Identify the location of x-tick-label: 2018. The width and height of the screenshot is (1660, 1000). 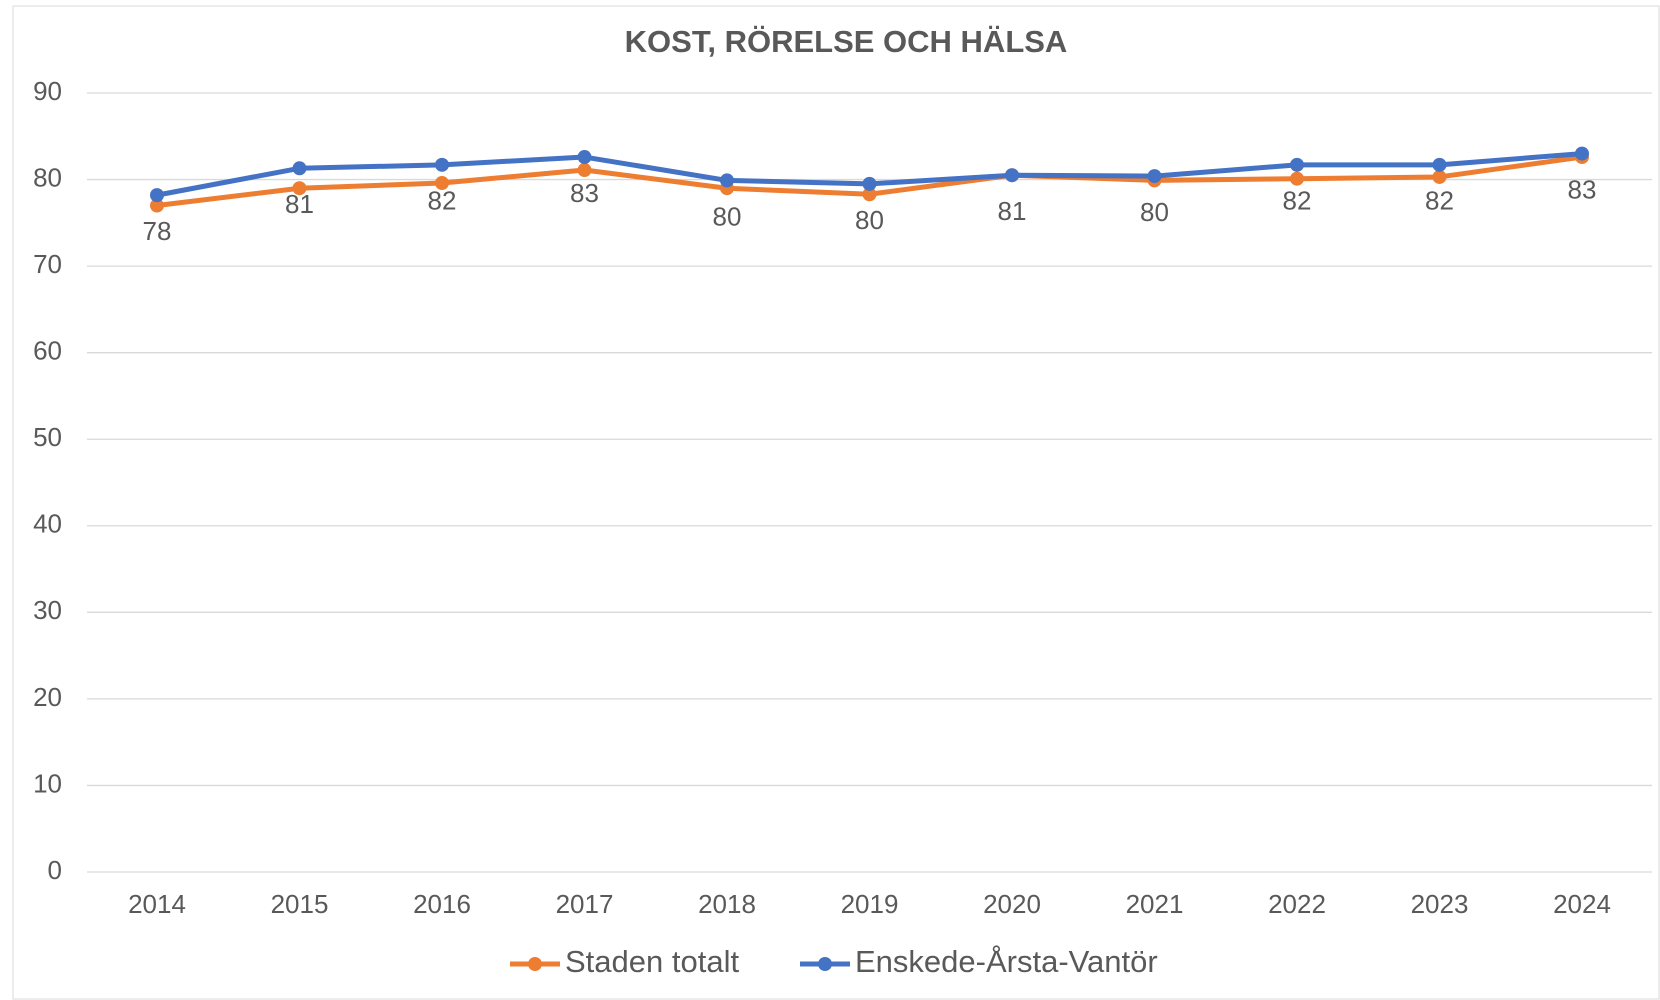
(727, 904).